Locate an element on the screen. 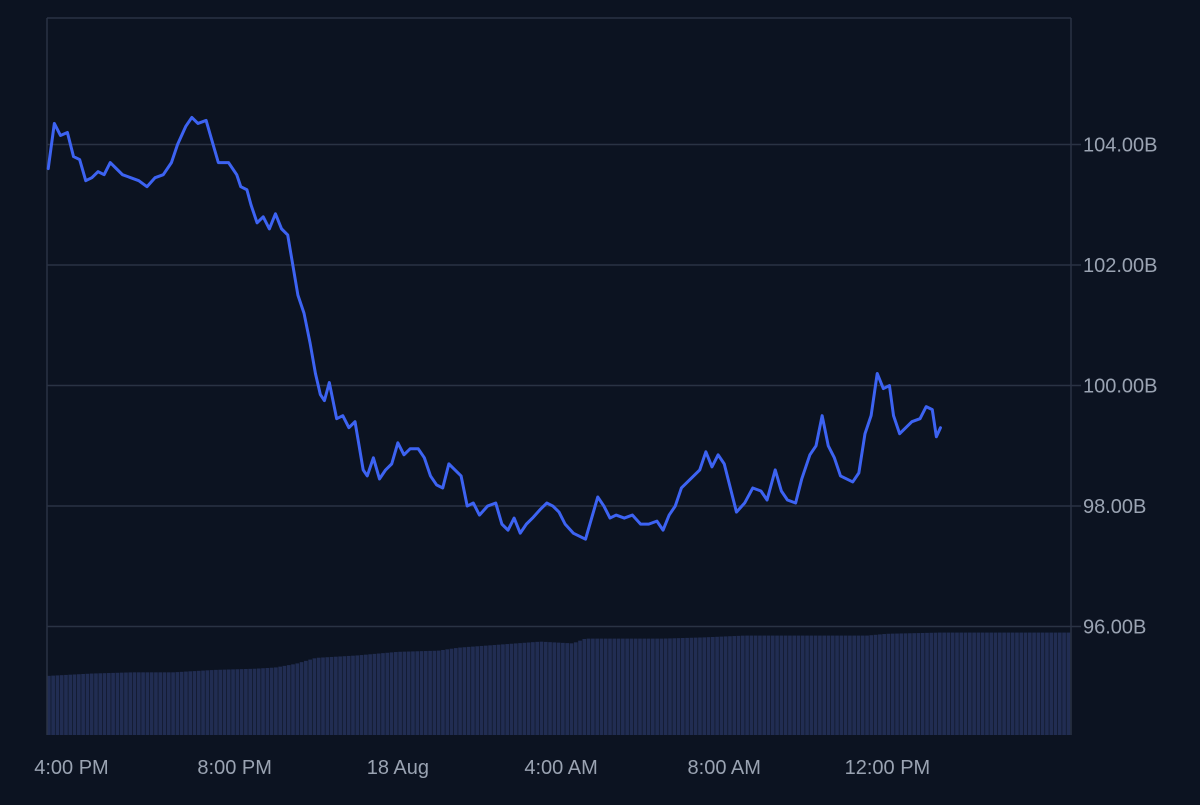  volume-bars-layer is located at coordinates (559, 683).